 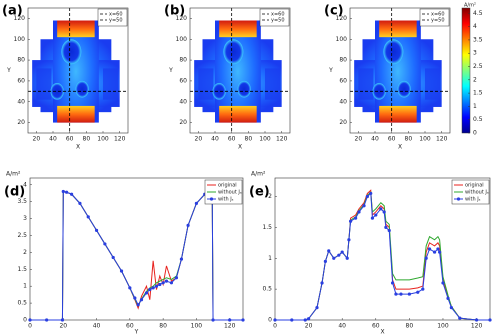 I want to click on colorbar-tick-label: 1, so click(x=475, y=106).